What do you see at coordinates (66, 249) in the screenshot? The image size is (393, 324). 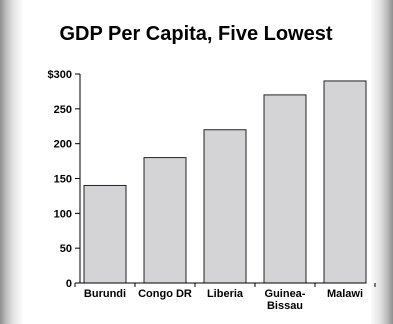 I see `y-tick-label: 50` at bounding box center [66, 249].